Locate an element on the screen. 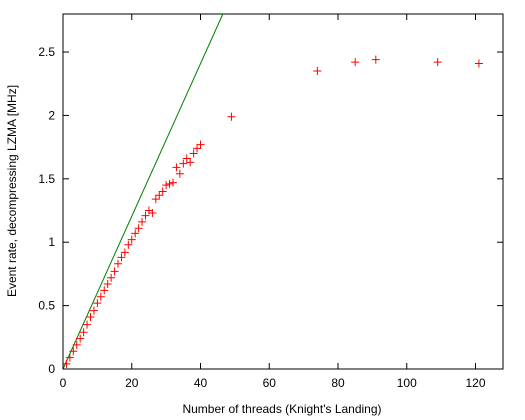 This screenshot has width=525, height=420. x-tick-label: 0 is located at coordinates (63, 383).